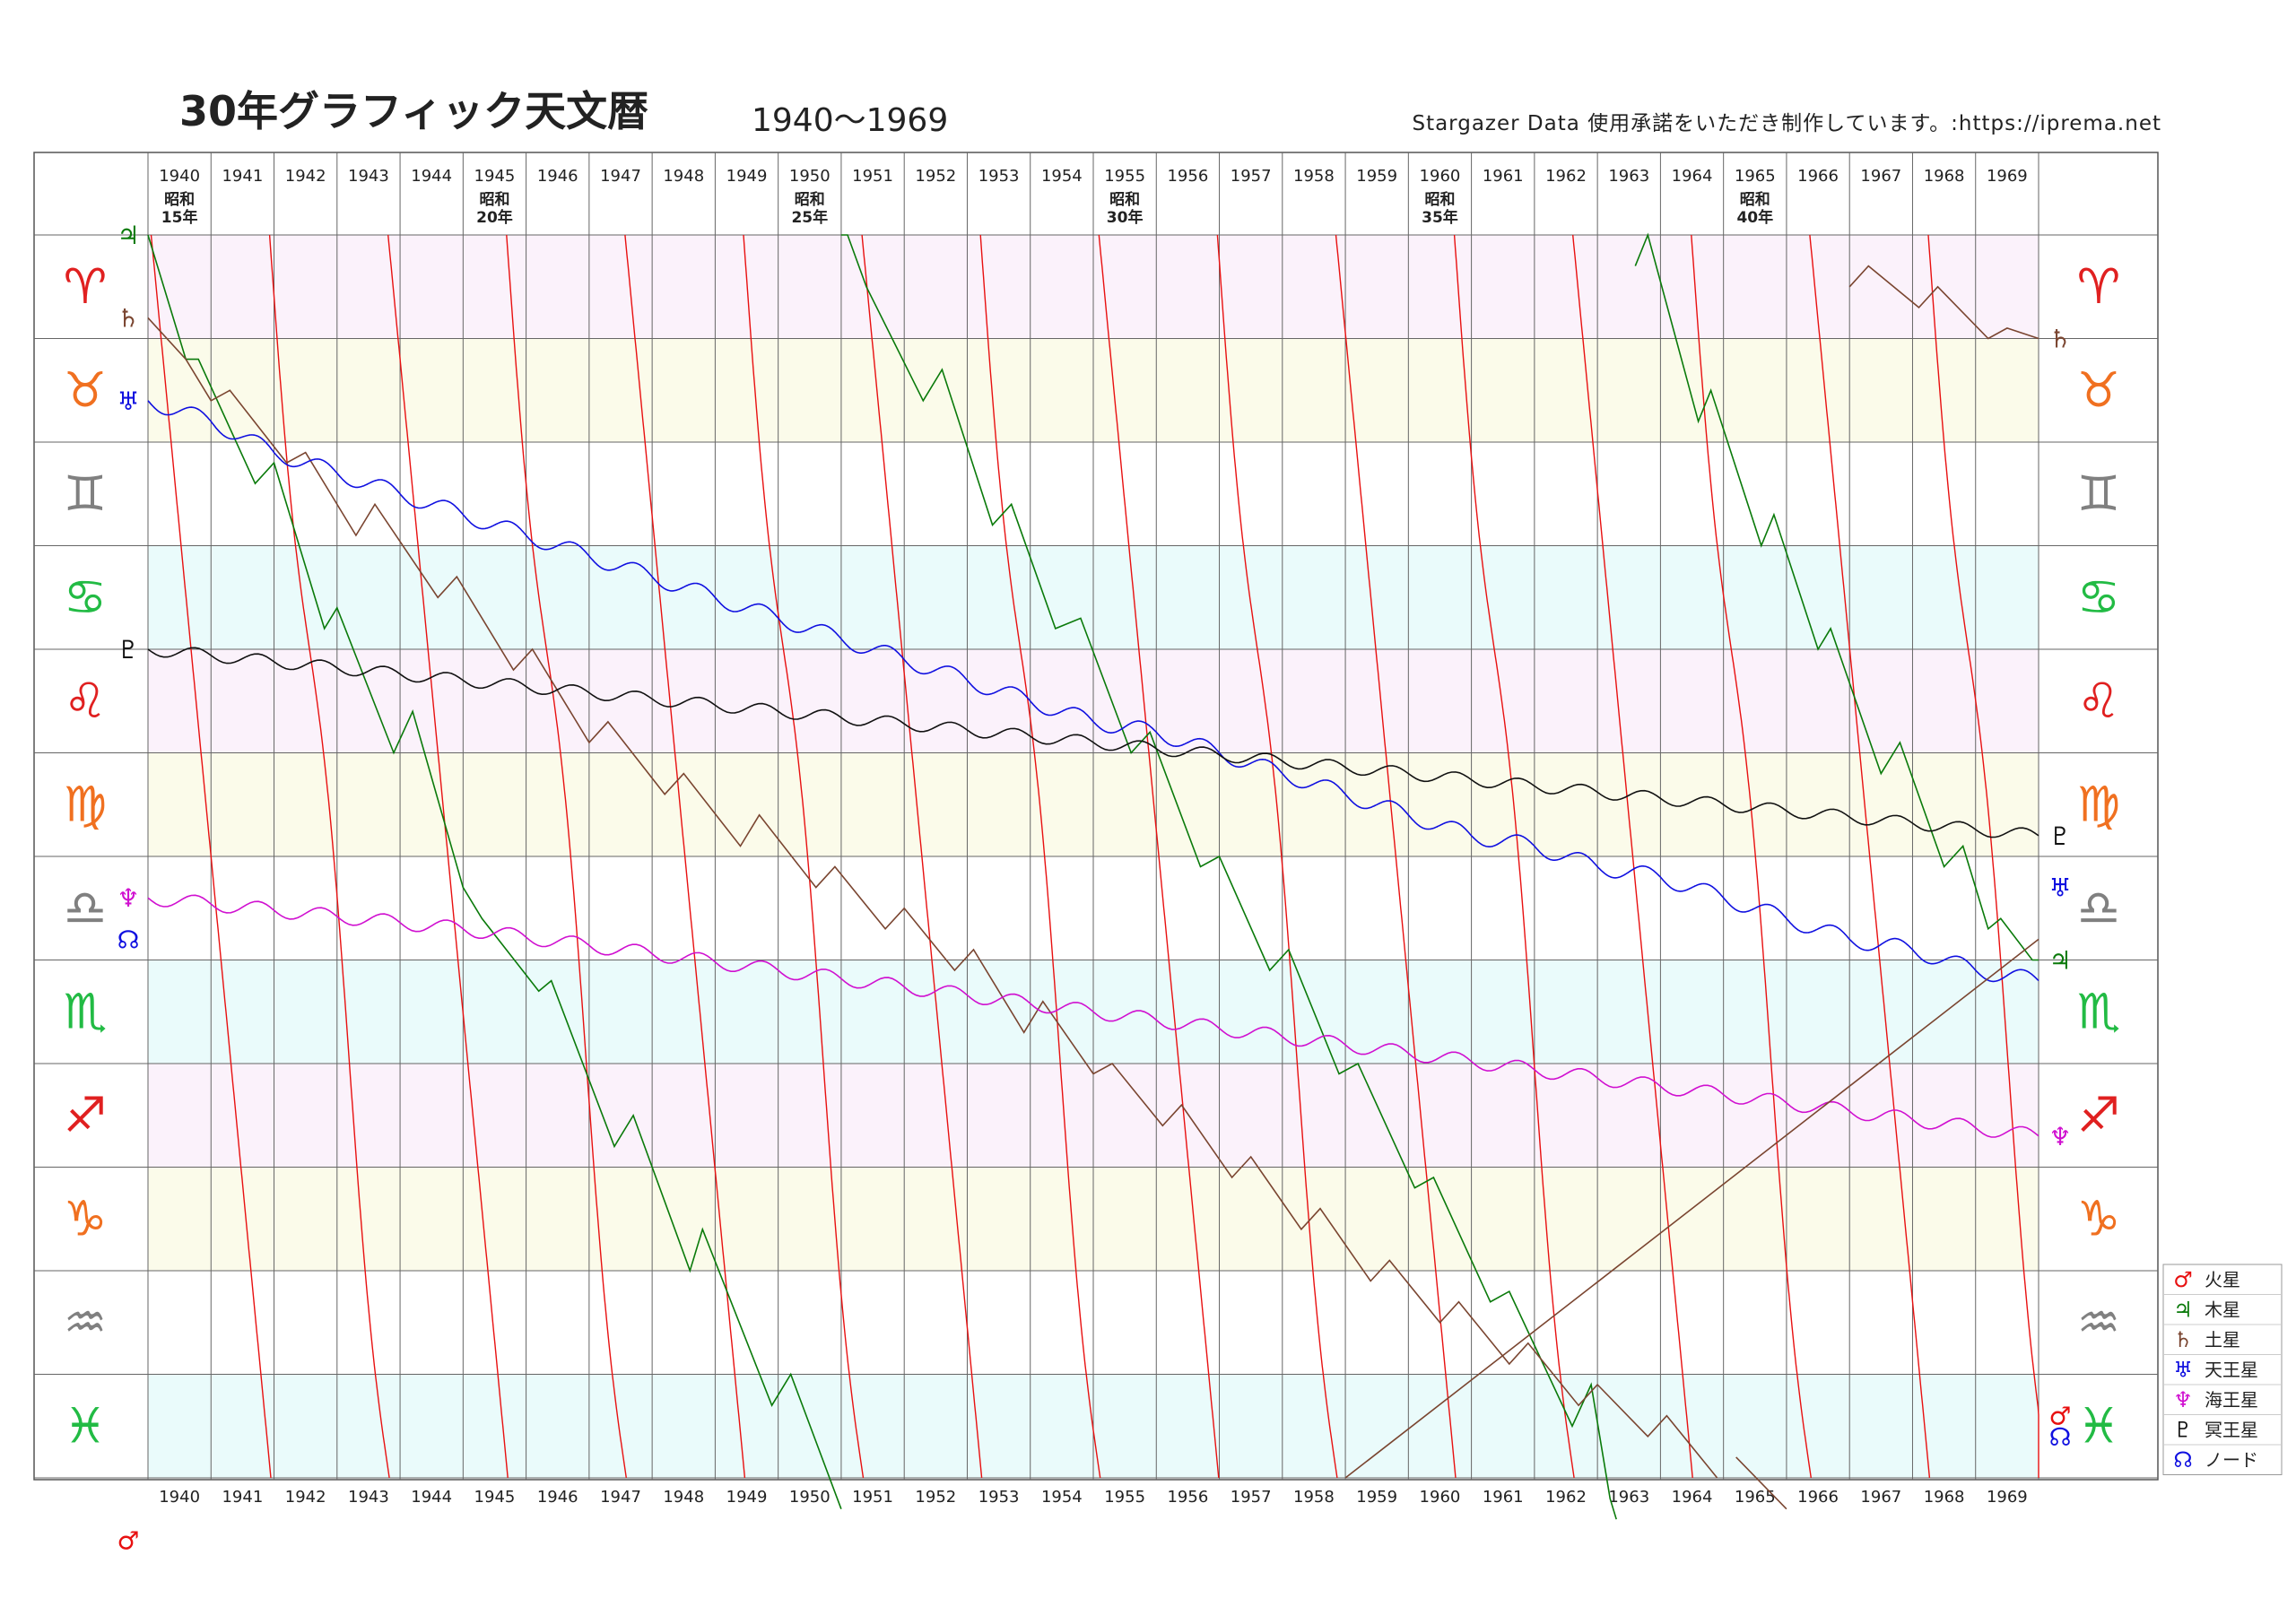 The image size is (2296, 1607). I want to click on year-label-bottom: 1962, so click(1566, 1498).